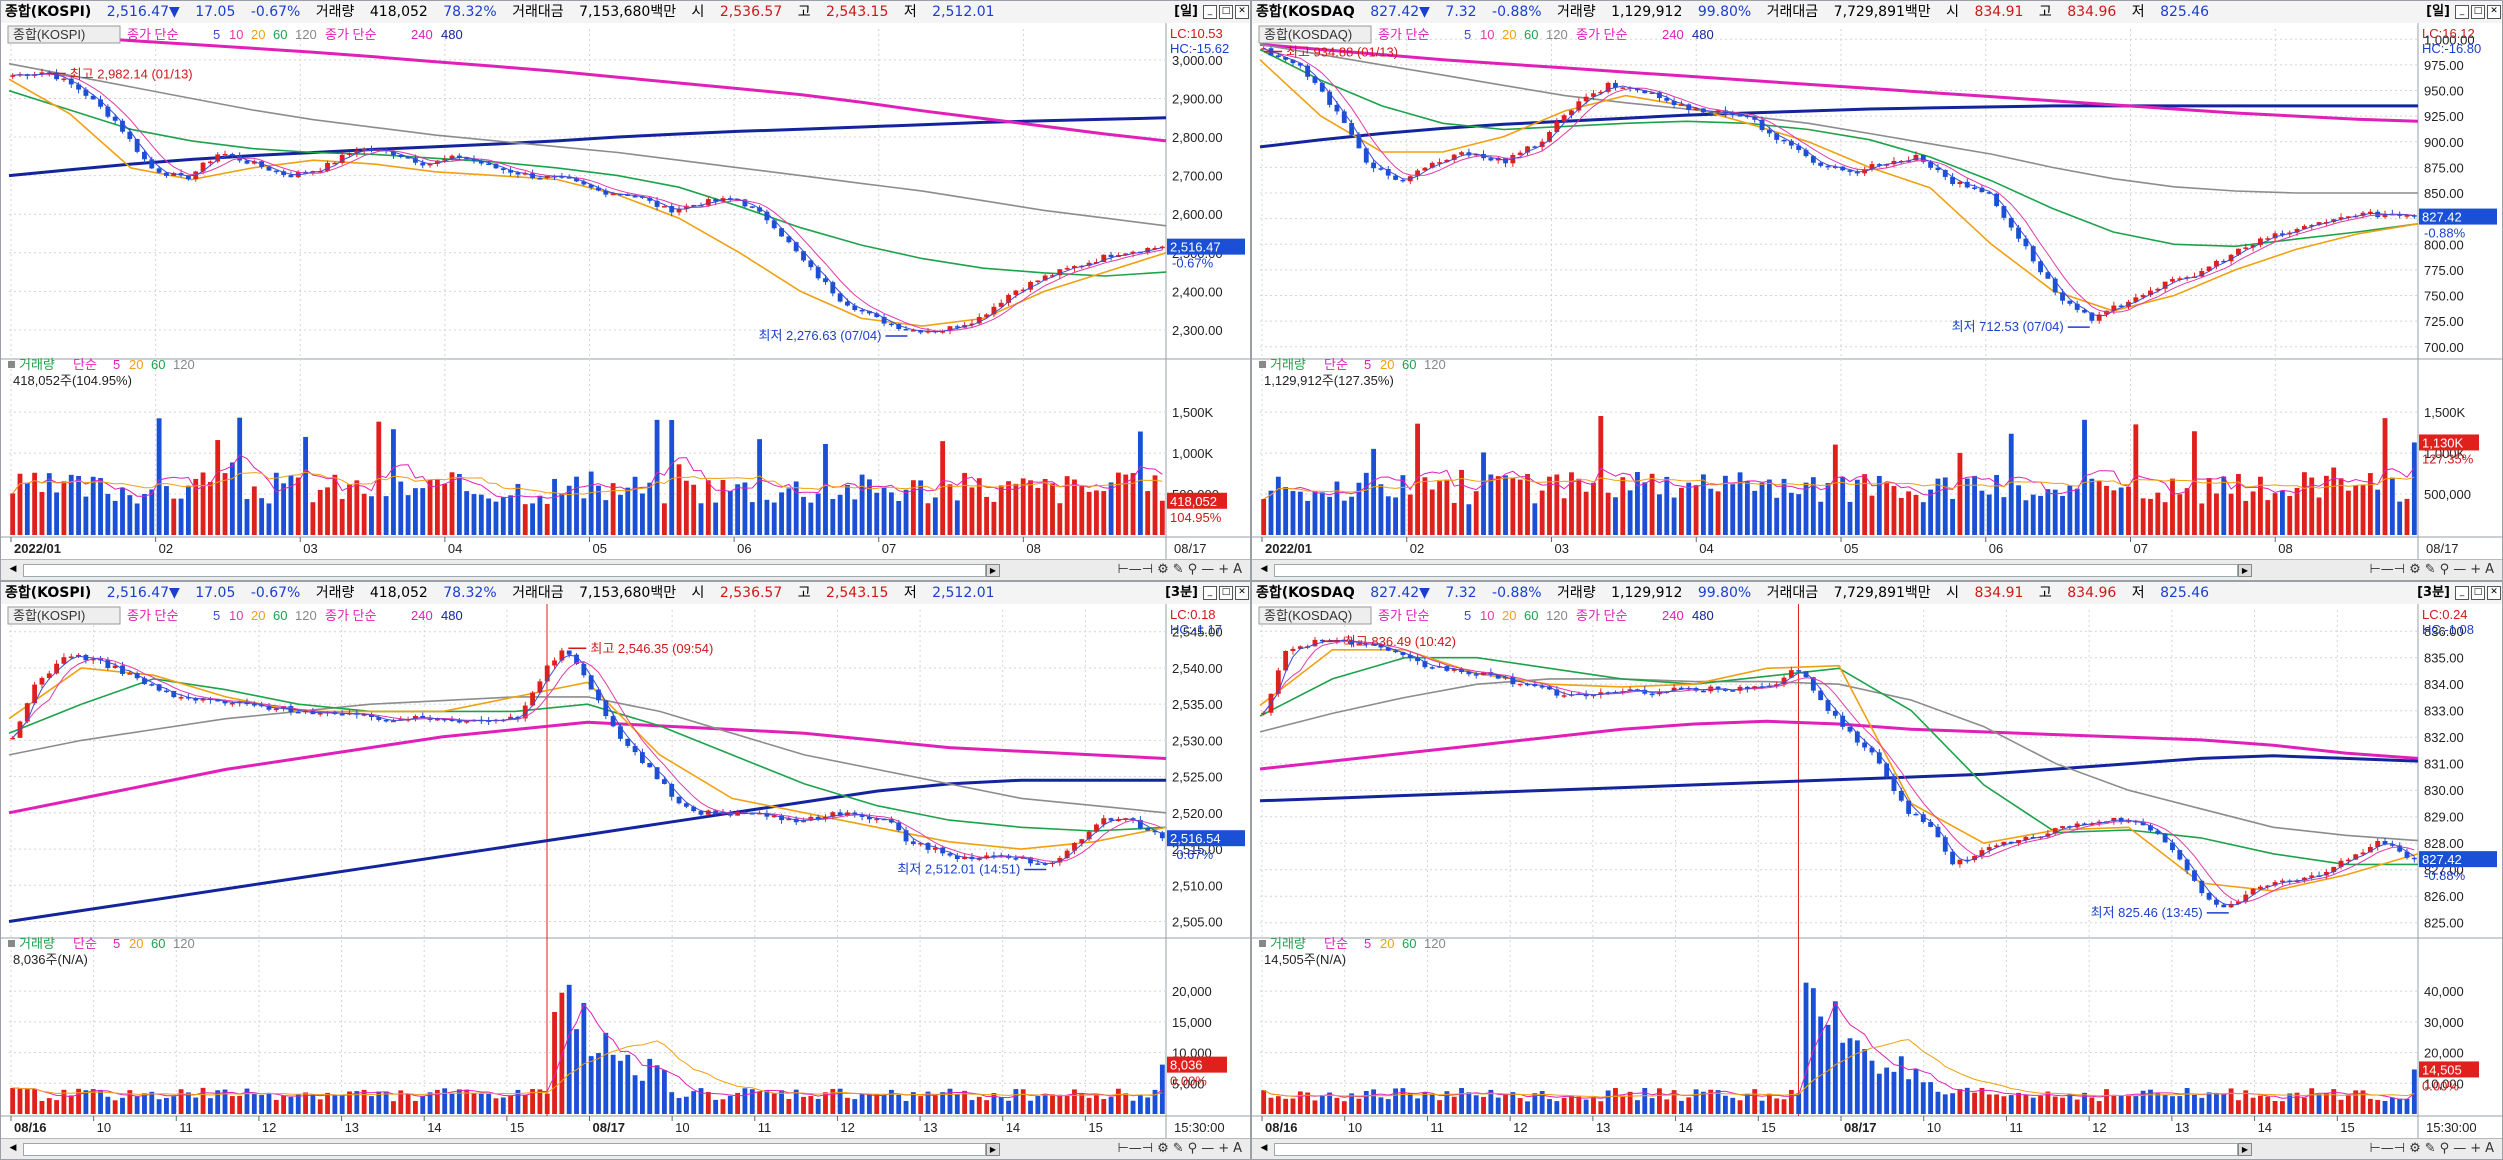 The height and width of the screenshot is (1160, 2503). Describe the element at coordinates (2185, 12) in the screenshot. I see `low-value: 825.46` at that location.